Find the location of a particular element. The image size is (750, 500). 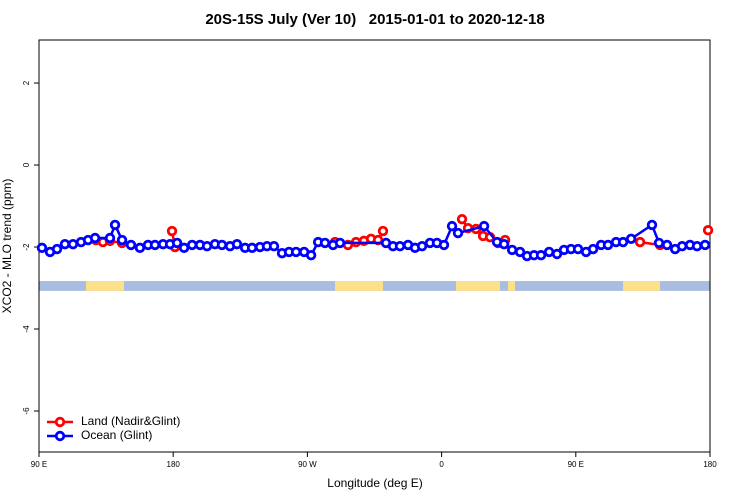

y-tick-label: 2 is located at coordinates (26, 82).